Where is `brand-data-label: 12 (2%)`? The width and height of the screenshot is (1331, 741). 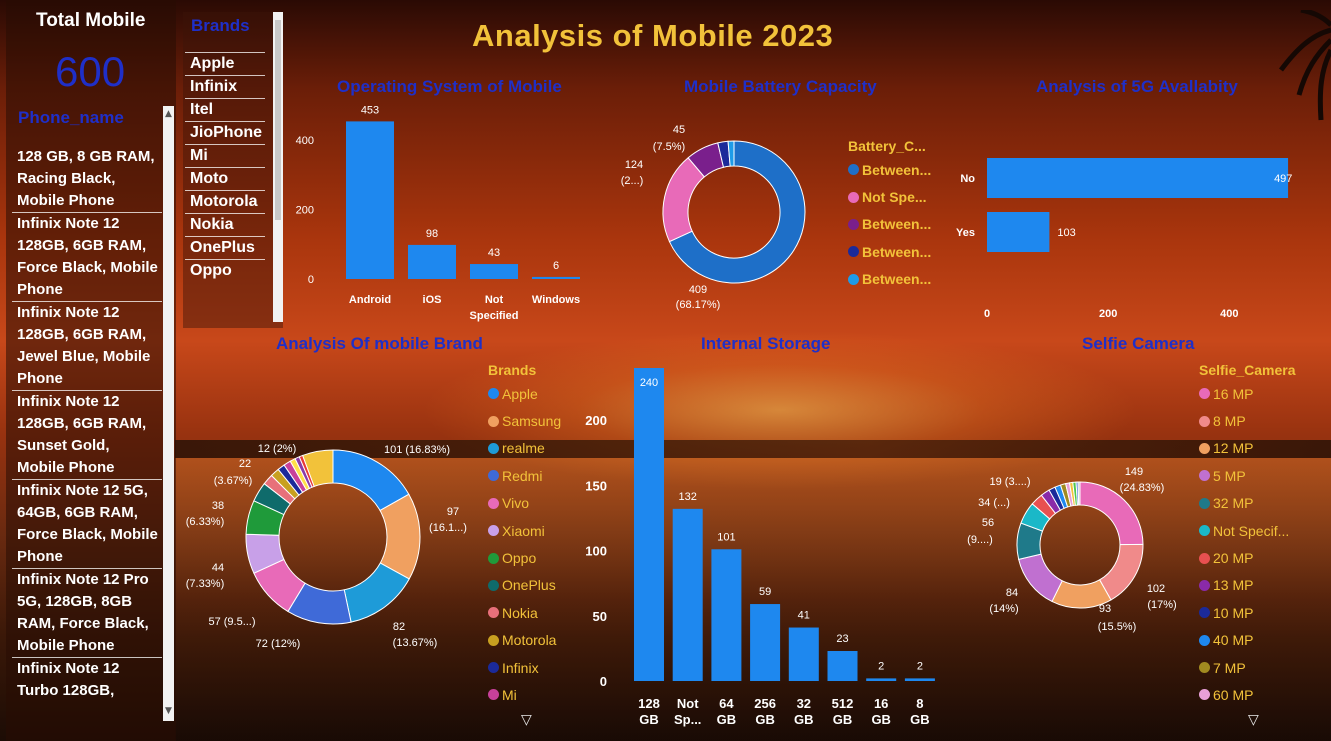
brand-data-label: 12 (2%) is located at coordinates (277, 449).